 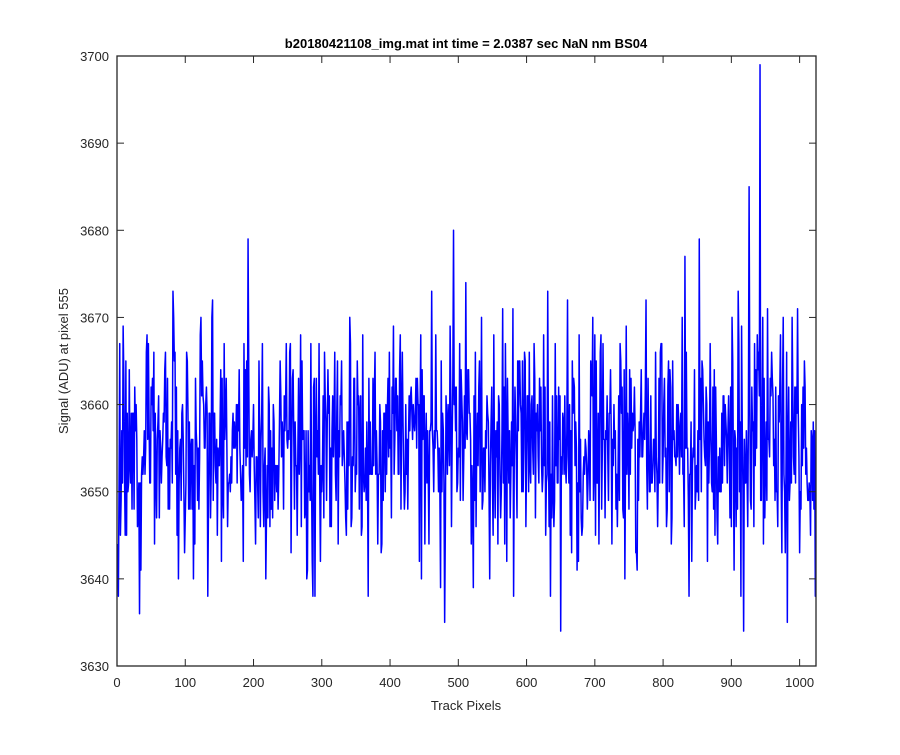 I want to click on x-tick-label: 0, so click(x=116, y=682).